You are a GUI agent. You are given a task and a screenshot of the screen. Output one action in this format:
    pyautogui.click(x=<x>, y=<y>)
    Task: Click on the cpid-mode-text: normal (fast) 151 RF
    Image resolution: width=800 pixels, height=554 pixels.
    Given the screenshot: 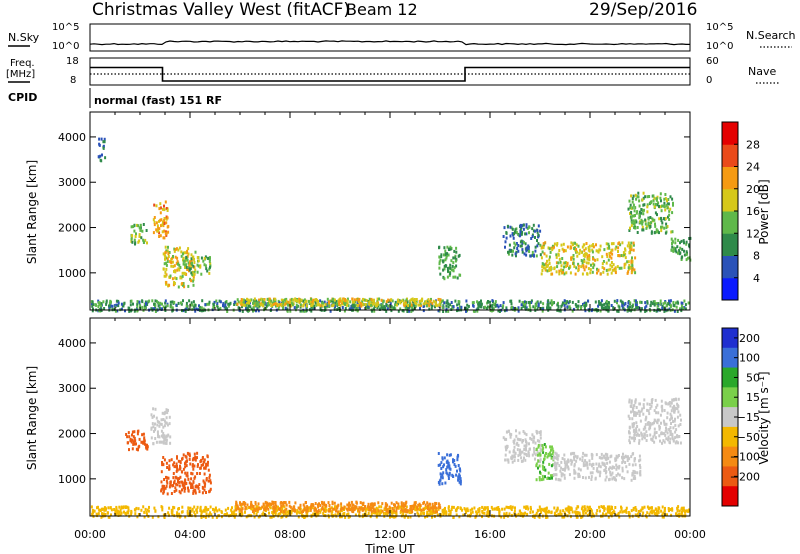 What is the action you would take?
    pyautogui.click(x=158, y=100)
    